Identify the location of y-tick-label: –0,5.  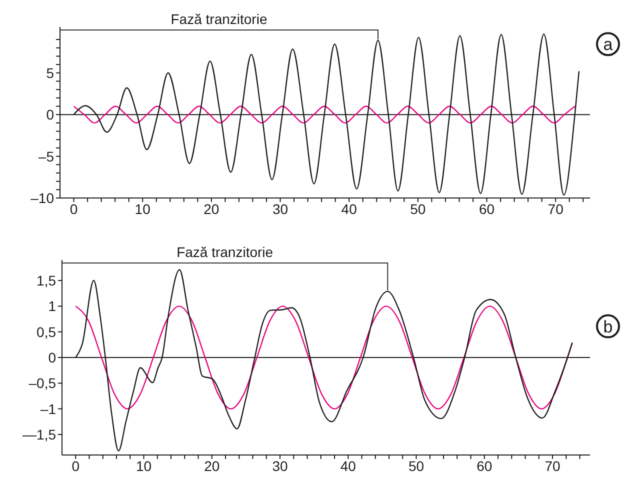
(42, 383).